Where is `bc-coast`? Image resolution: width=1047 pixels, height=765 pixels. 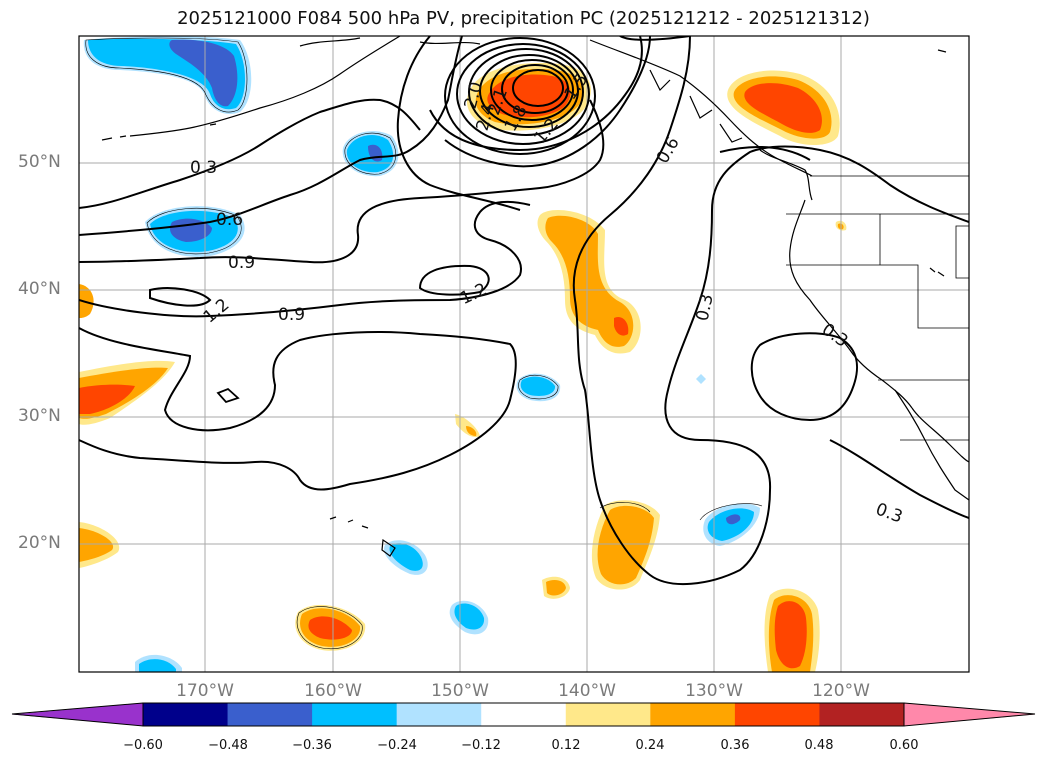 bc-coast is located at coordinates (786, 175).